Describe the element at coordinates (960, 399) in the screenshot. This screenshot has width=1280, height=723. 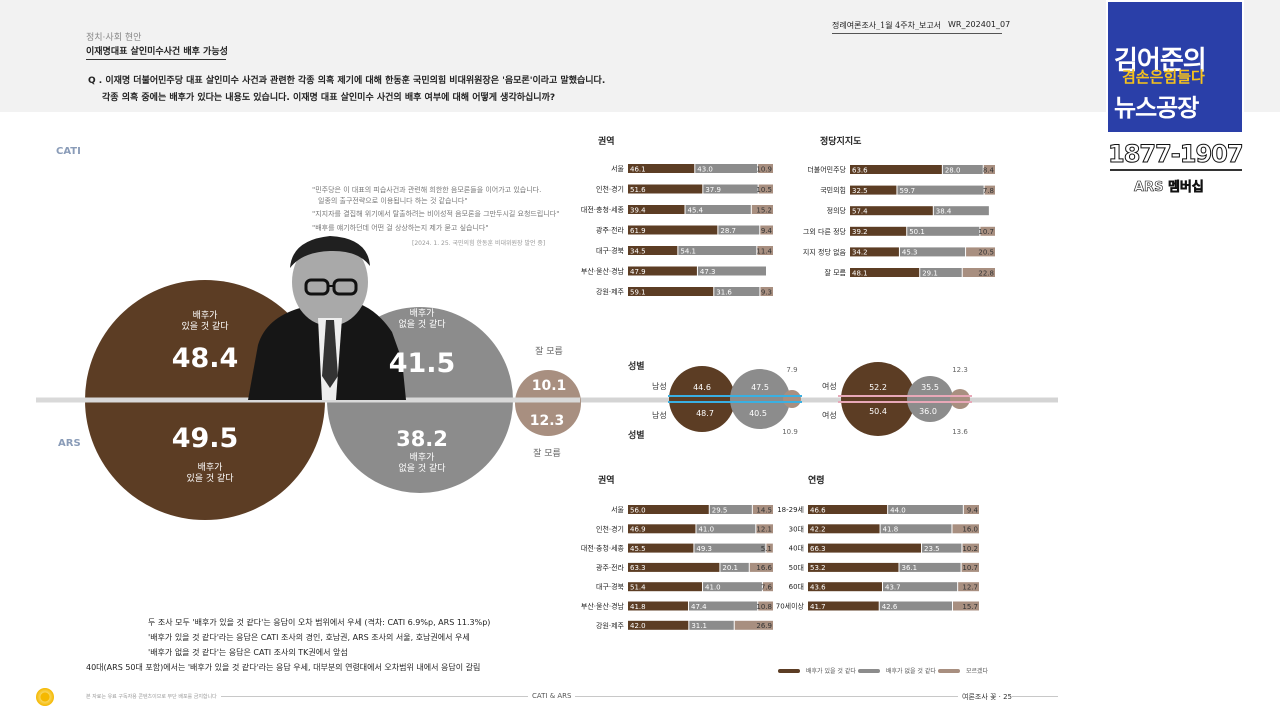
I see `female-dk-bubble` at that location.